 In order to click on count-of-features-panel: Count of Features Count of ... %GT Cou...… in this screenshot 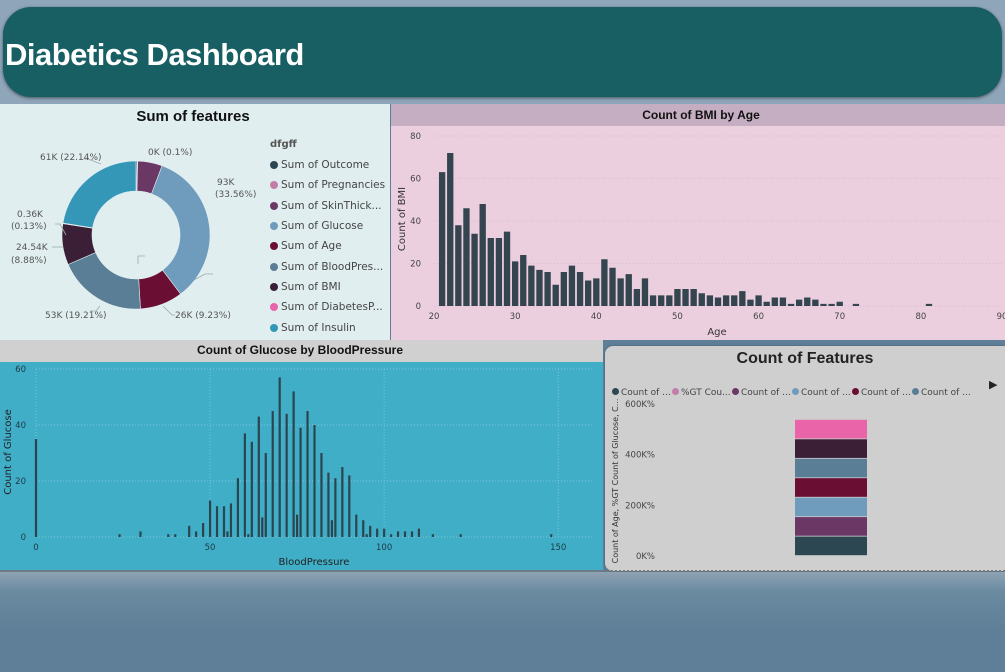, I will do `click(805, 458)`.